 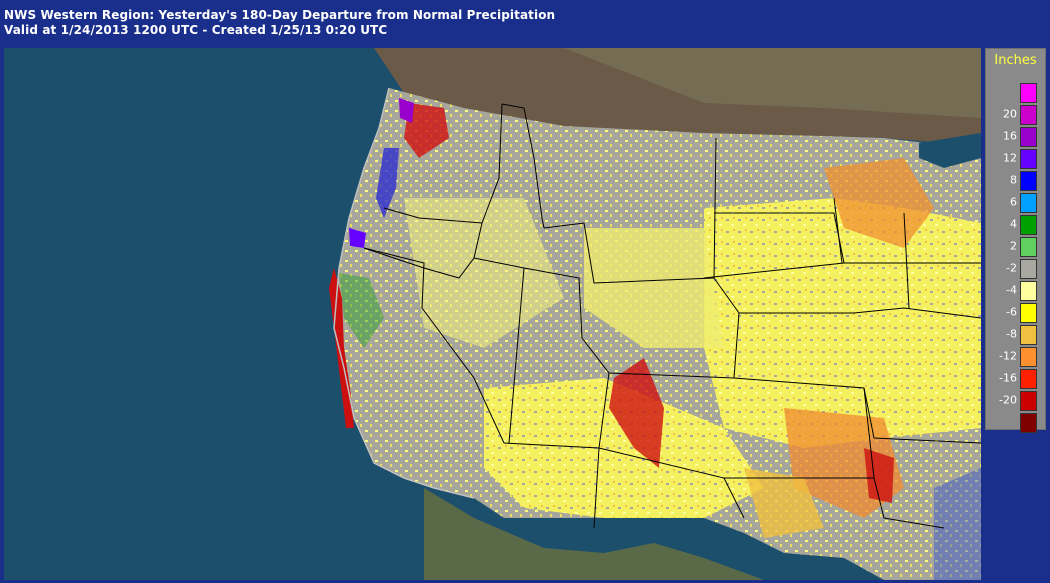 What do you see at coordinates (1010, 158) in the screenshot?
I see `legend-label: 12` at bounding box center [1010, 158].